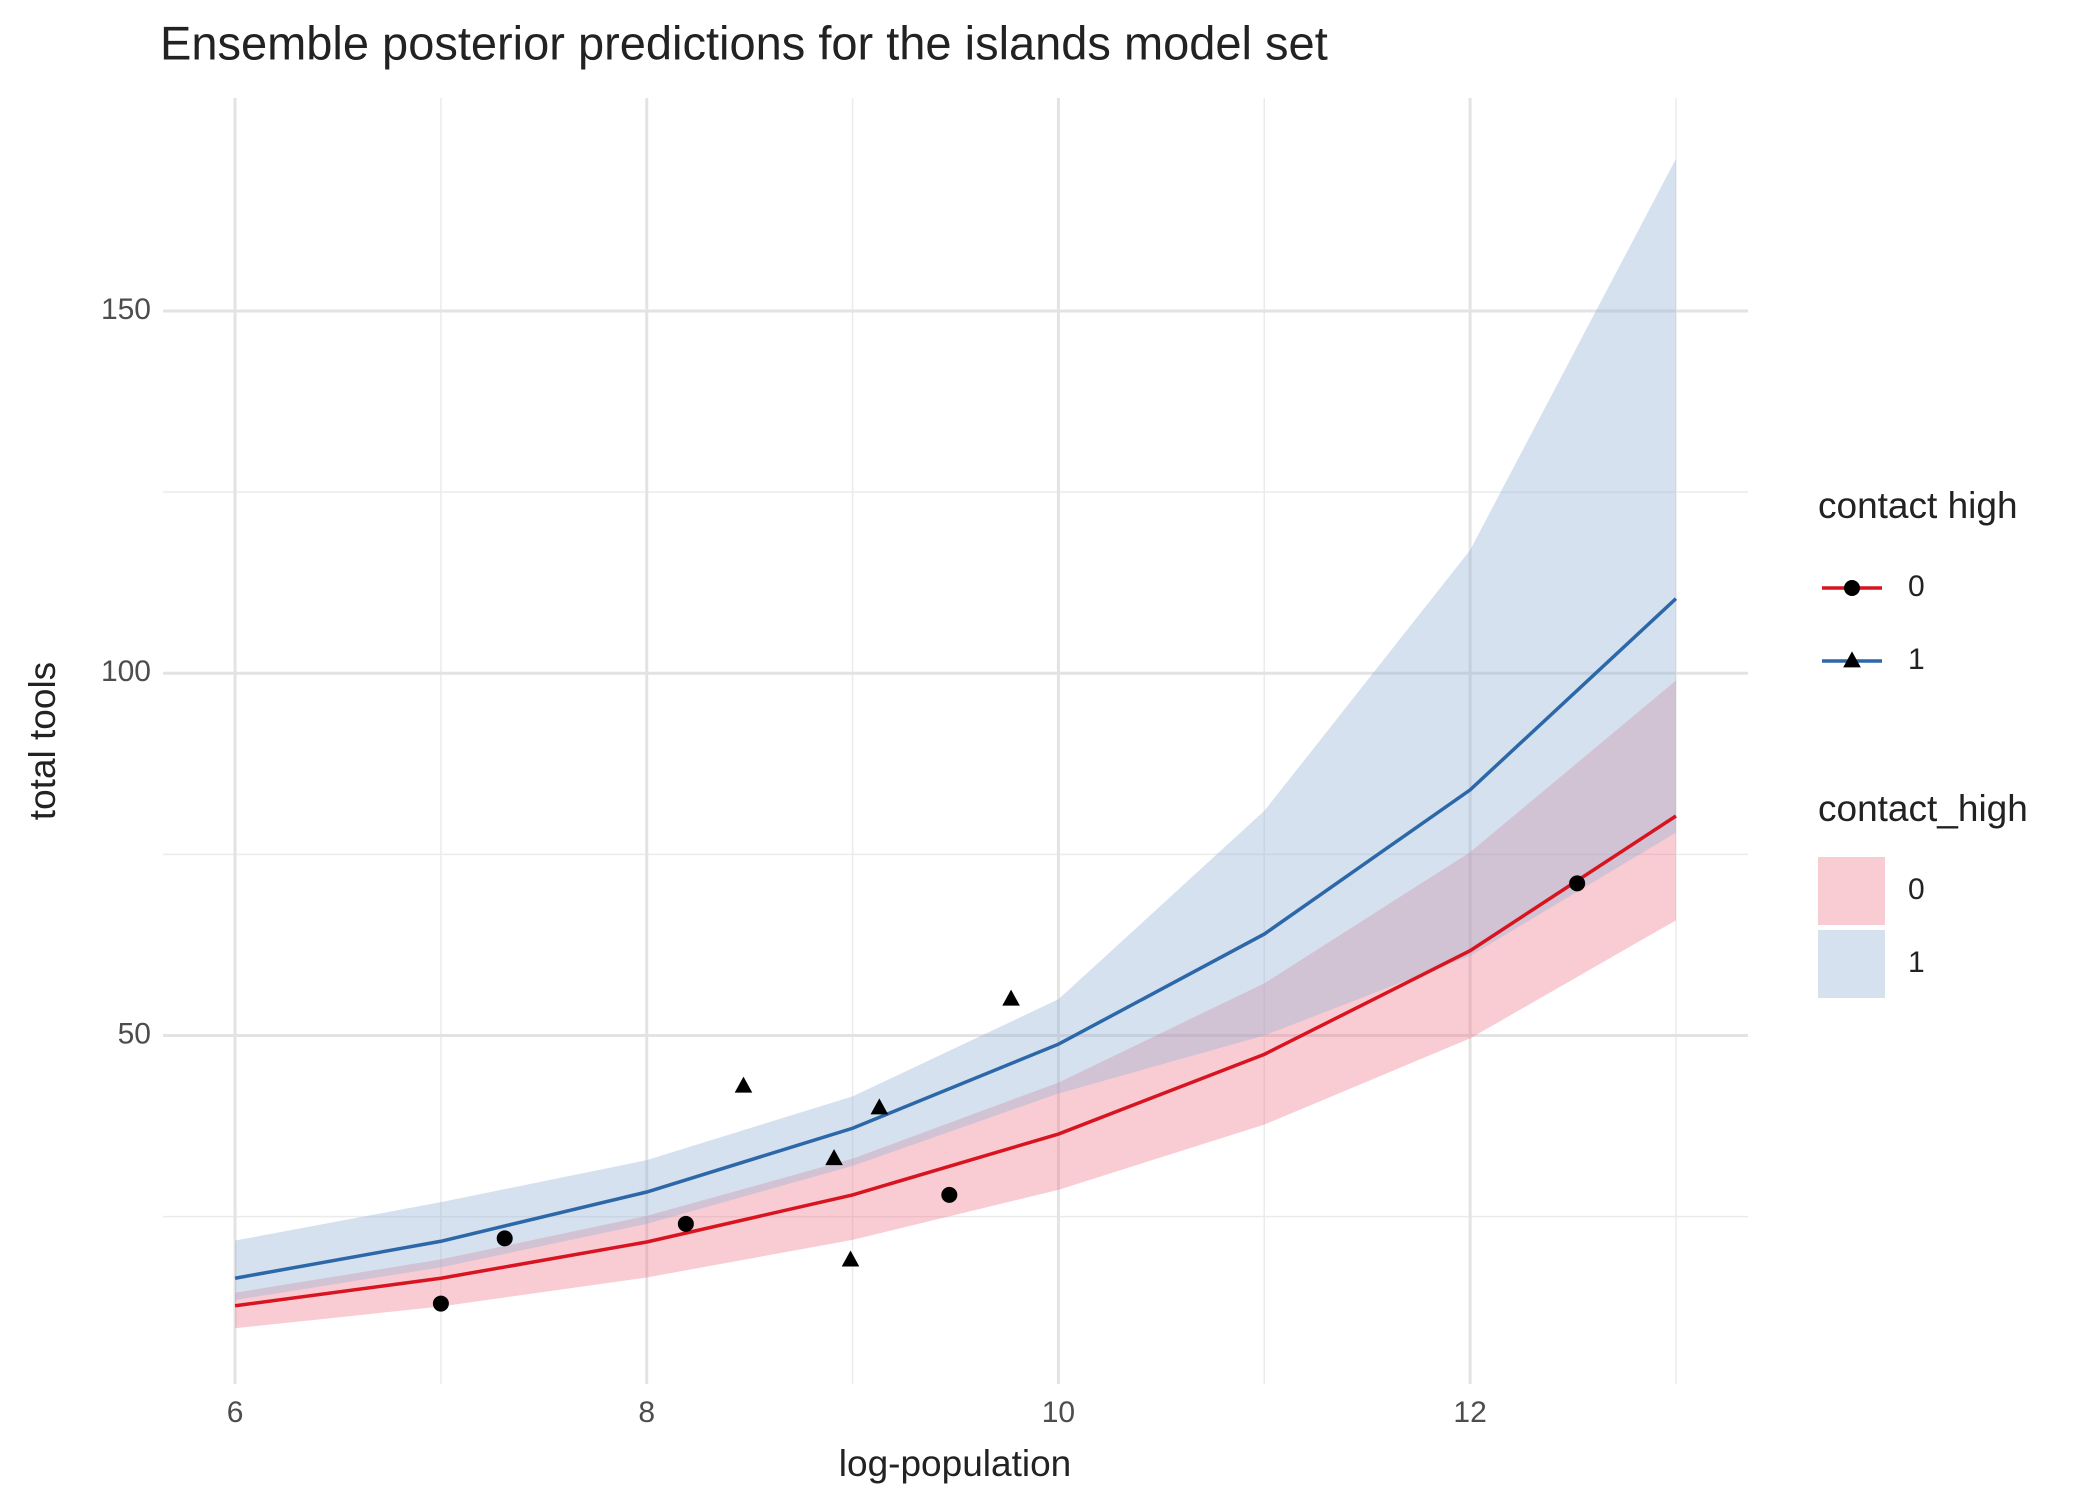  What do you see at coordinates (955, 1463) in the screenshot?
I see `x-axis-label: log-population` at bounding box center [955, 1463].